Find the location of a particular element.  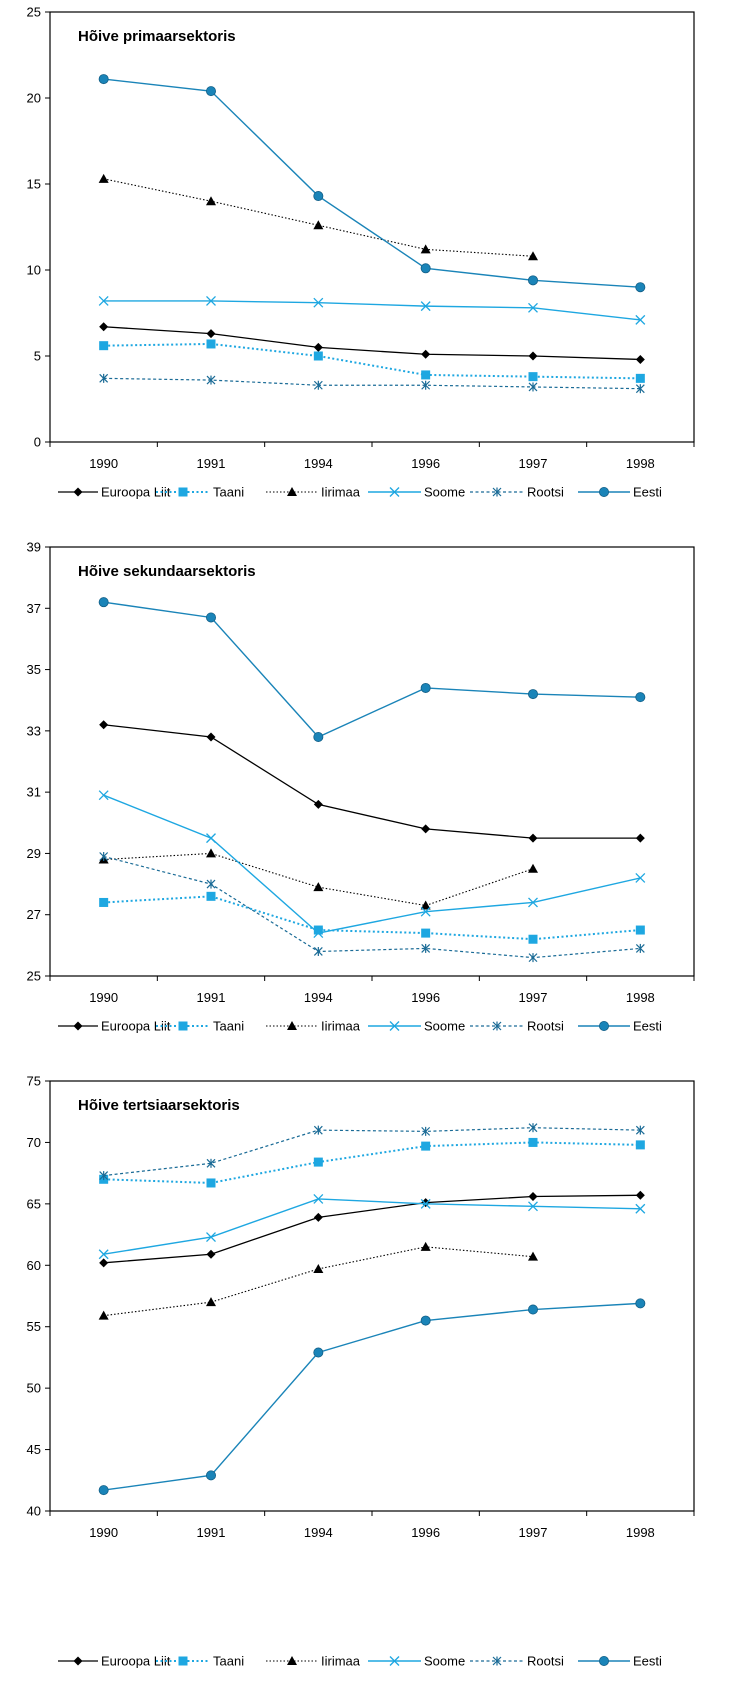

x-tick-label: 1998 is located at coordinates (640, 463).